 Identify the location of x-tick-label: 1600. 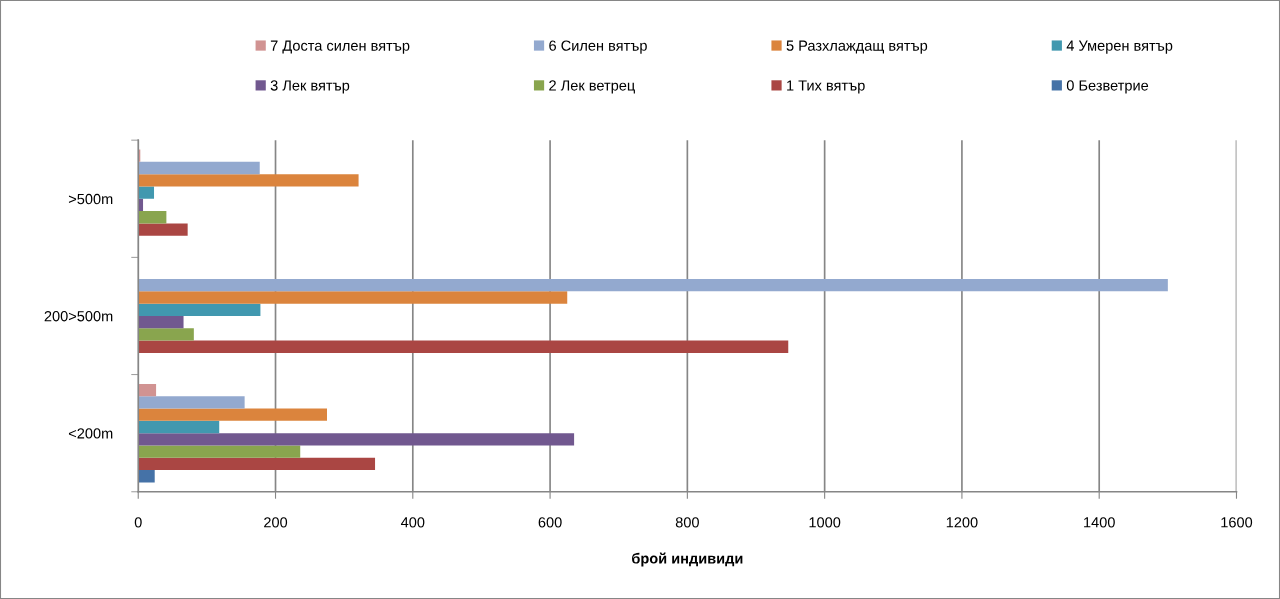
(1237, 522).